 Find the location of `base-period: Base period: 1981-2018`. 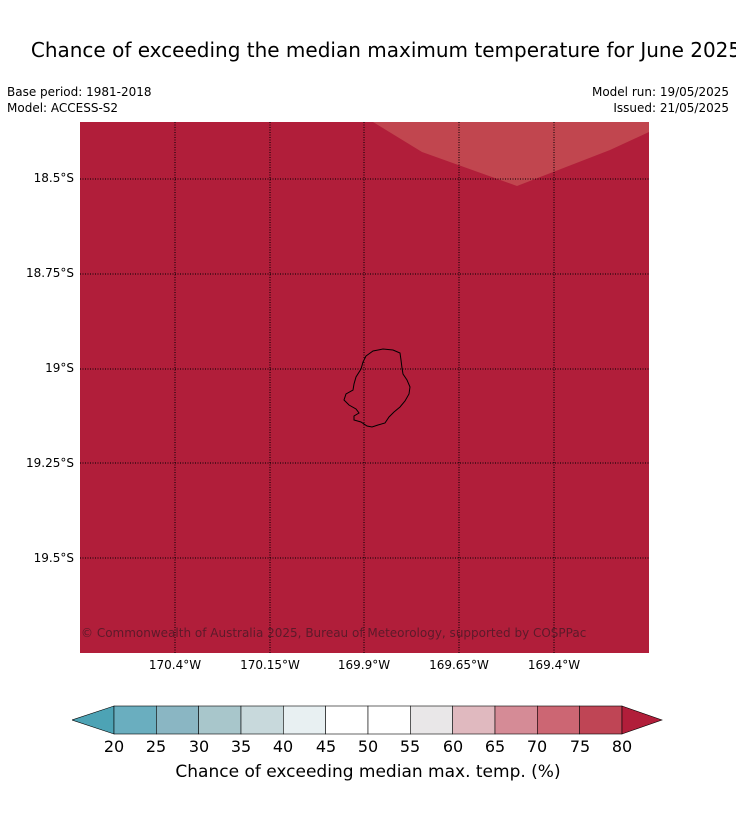

base-period: Base period: 1981-2018 is located at coordinates (79, 92).